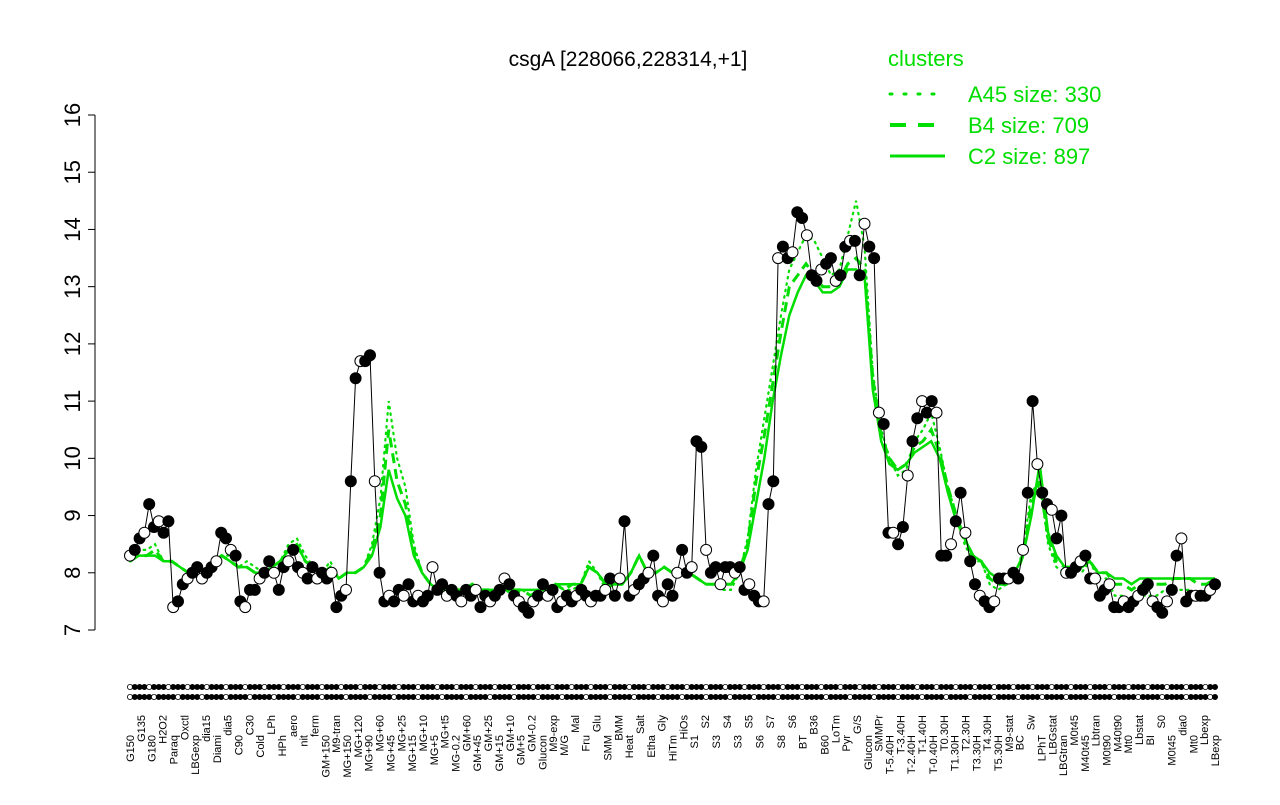 The image size is (1280, 805). I want to click on x-tick-label: M/G, so click(565, 745).